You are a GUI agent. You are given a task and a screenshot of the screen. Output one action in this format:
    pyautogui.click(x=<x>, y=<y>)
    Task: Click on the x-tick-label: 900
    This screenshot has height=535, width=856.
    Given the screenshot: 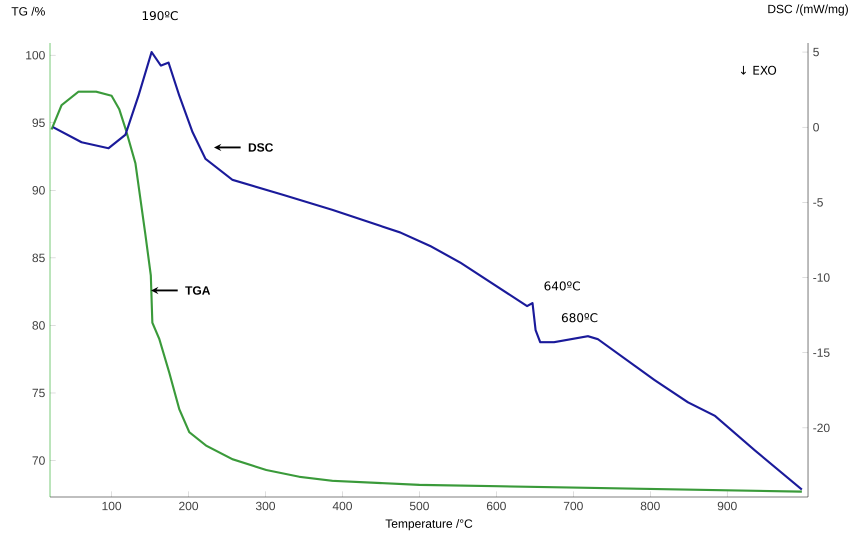 What is the action you would take?
    pyautogui.click(x=727, y=506)
    